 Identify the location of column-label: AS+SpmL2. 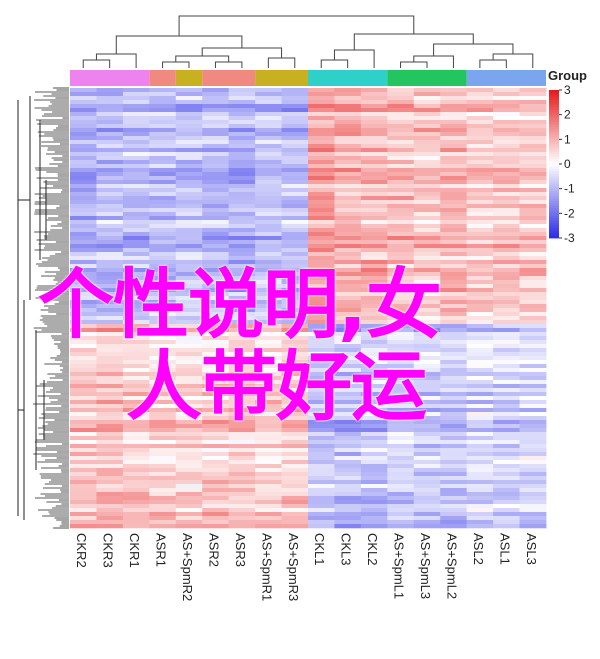
(451, 566).